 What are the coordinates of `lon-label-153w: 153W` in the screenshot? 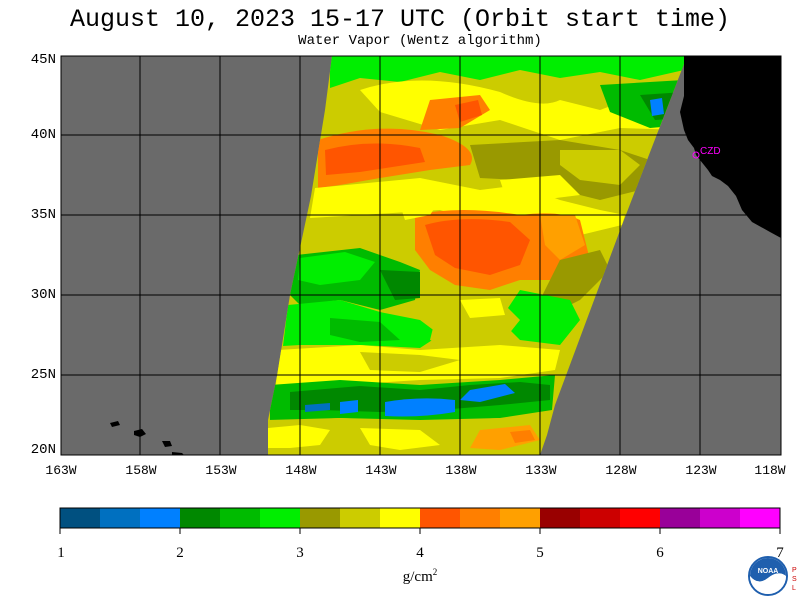 It's located at (221, 470).